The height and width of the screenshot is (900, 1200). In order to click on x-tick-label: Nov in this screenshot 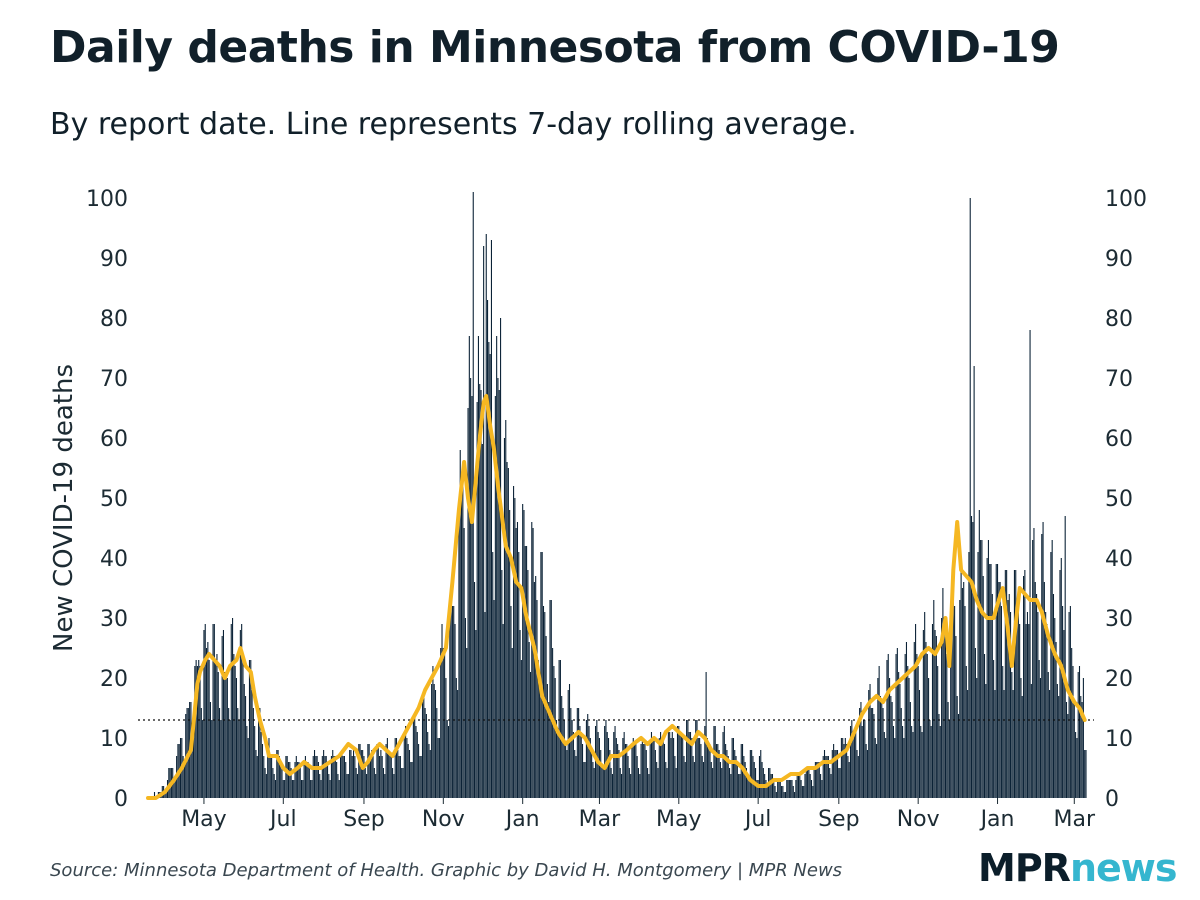, I will do `click(443, 819)`.